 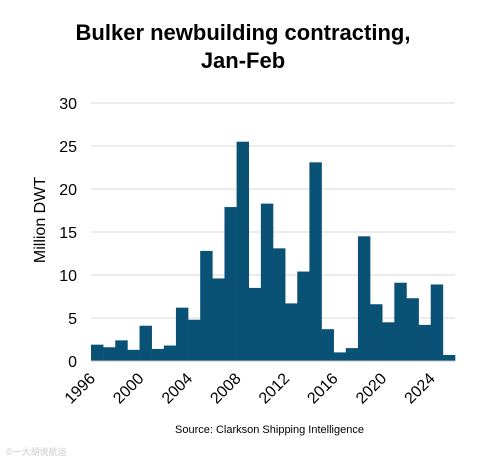 I want to click on x-tick-label: 1996, so click(x=80, y=388).